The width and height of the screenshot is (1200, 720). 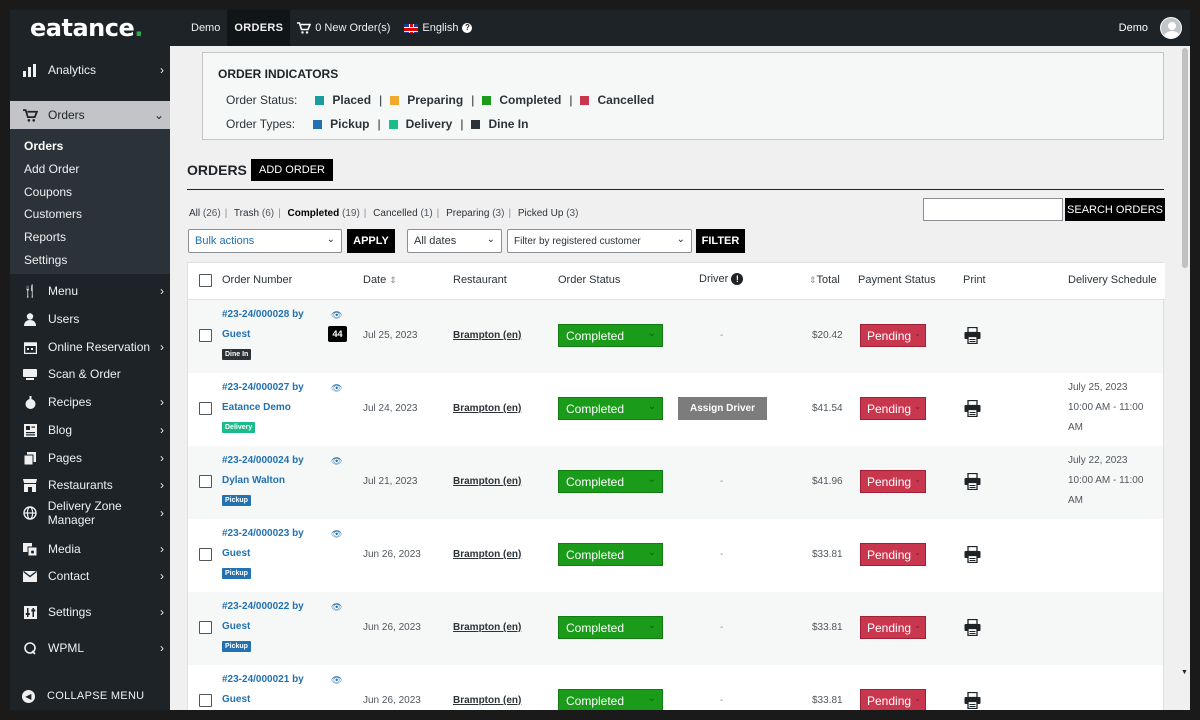 I want to click on vertical-scrollbar: ▼, so click(x=1185, y=378).